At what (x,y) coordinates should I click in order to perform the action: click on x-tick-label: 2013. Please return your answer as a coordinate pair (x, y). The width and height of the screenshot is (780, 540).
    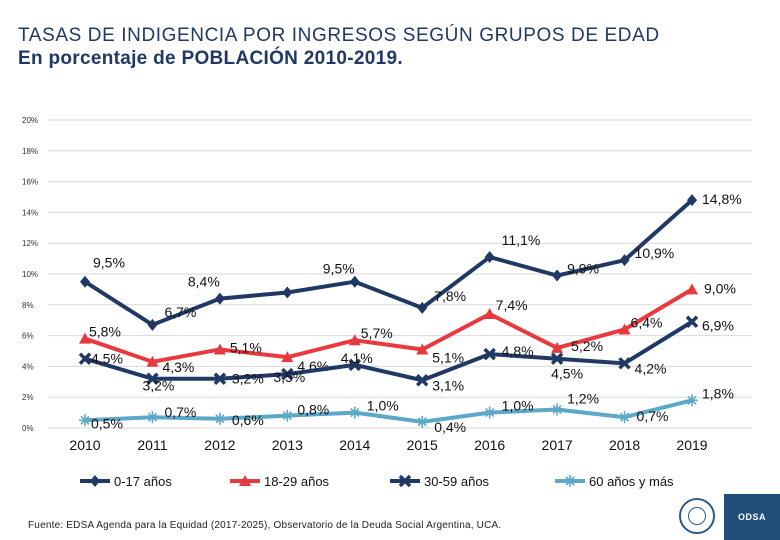
    Looking at the image, I should click on (287, 445).